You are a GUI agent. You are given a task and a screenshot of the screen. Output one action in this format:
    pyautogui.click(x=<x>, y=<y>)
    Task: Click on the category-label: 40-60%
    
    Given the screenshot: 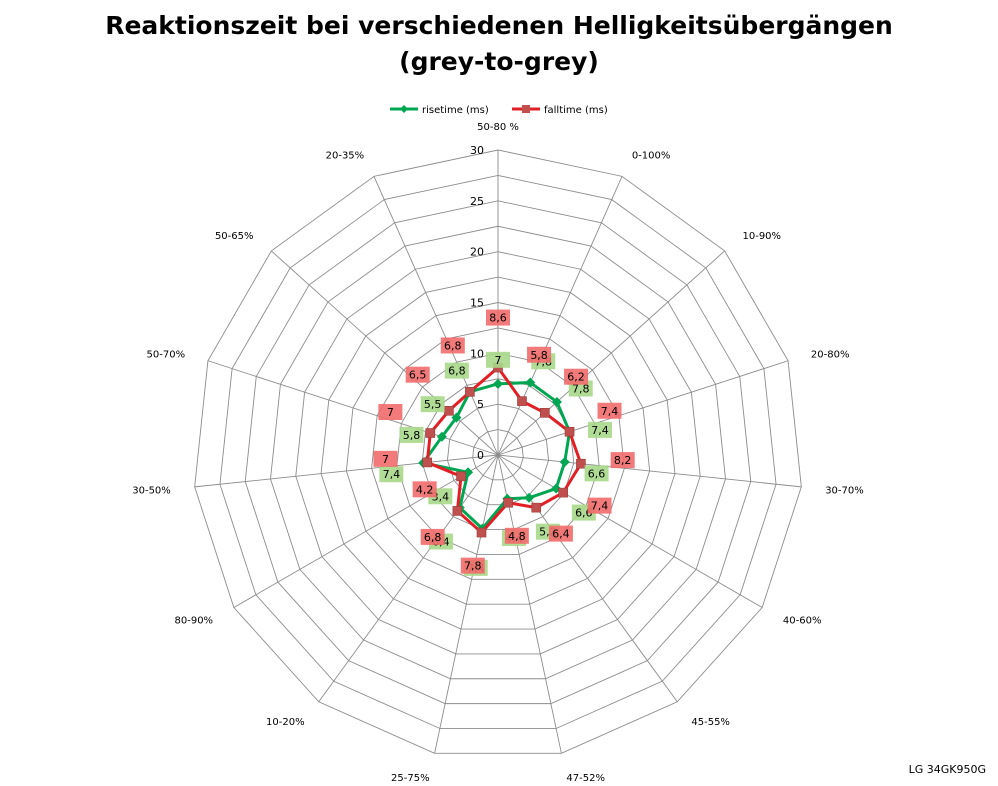 What is the action you would take?
    pyautogui.click(x=802, y=621)
    